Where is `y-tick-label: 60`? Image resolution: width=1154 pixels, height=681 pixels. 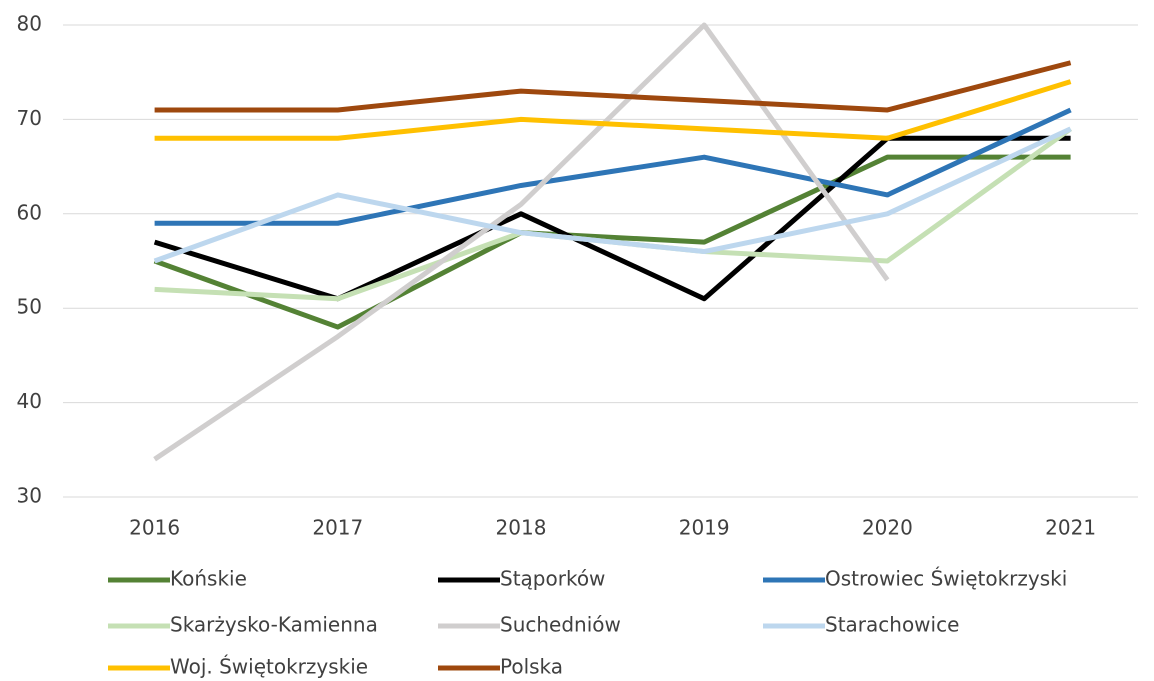
y-tick-label: 60 is located at coordinates (29, 212).